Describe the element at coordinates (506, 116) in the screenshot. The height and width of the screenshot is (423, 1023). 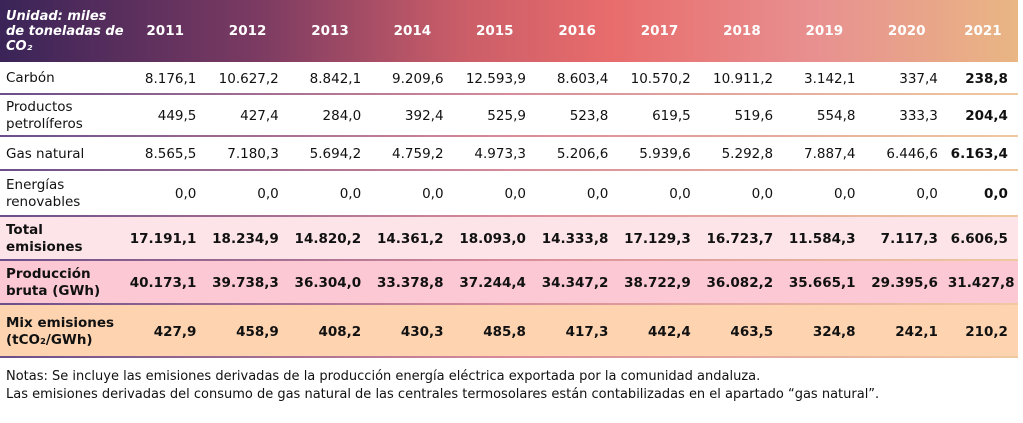
I see `cell-value: 525,9` at that location.